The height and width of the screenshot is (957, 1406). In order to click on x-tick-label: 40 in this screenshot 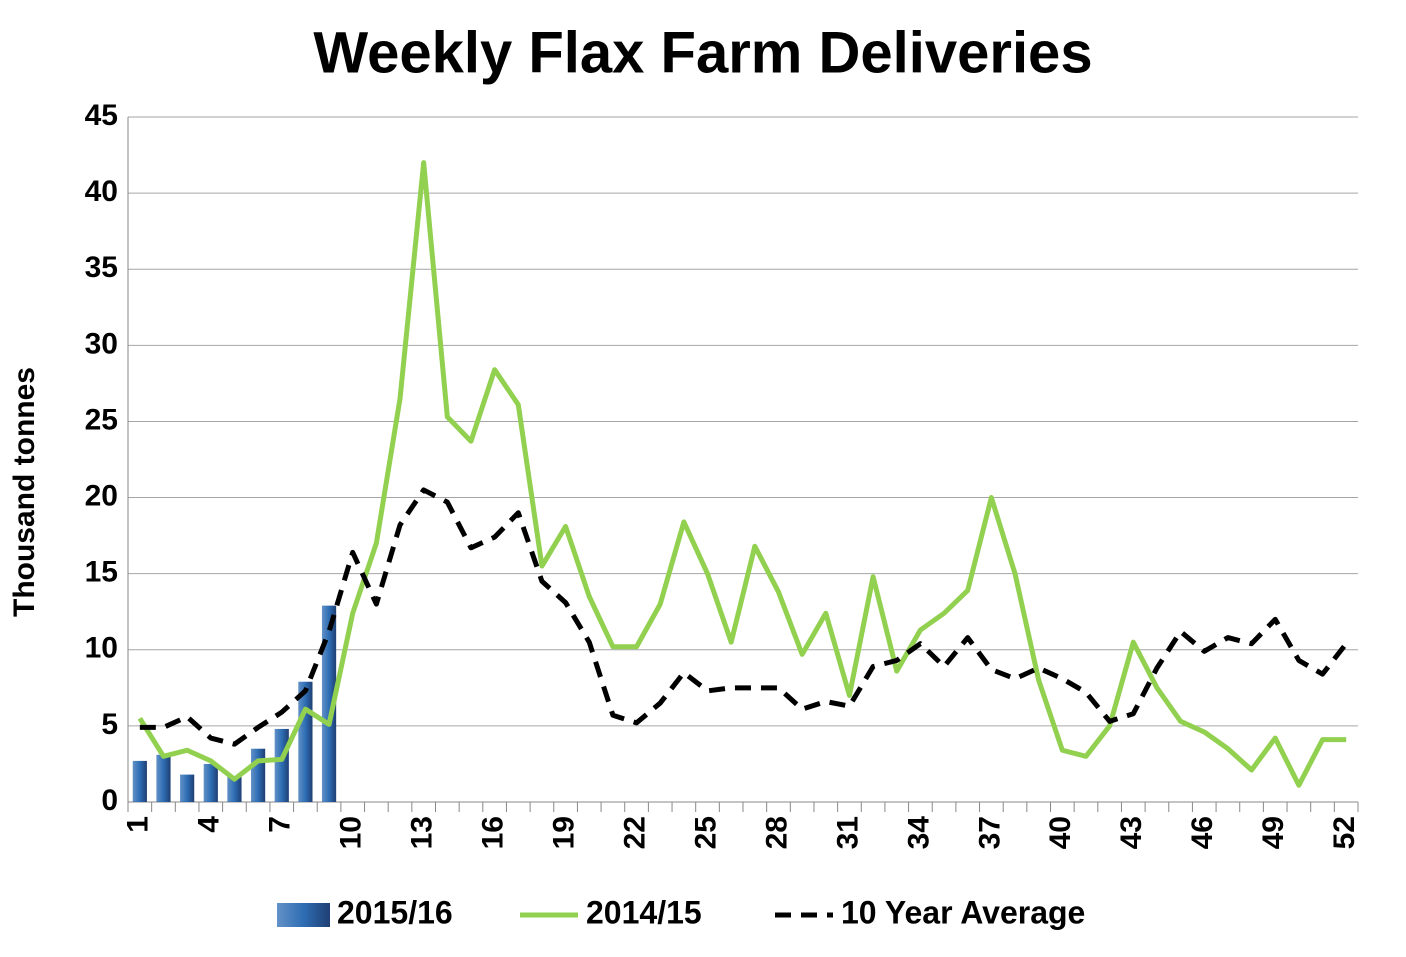, I will do `click(1060, 832)`.